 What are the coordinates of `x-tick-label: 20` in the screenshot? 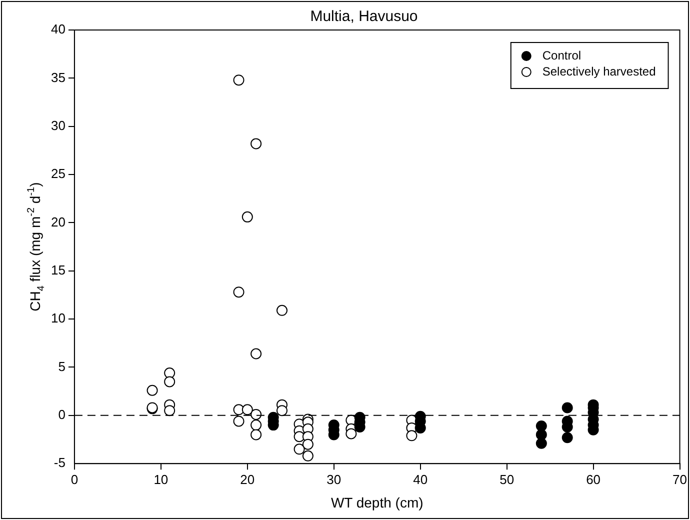 It's located at (247, 479).